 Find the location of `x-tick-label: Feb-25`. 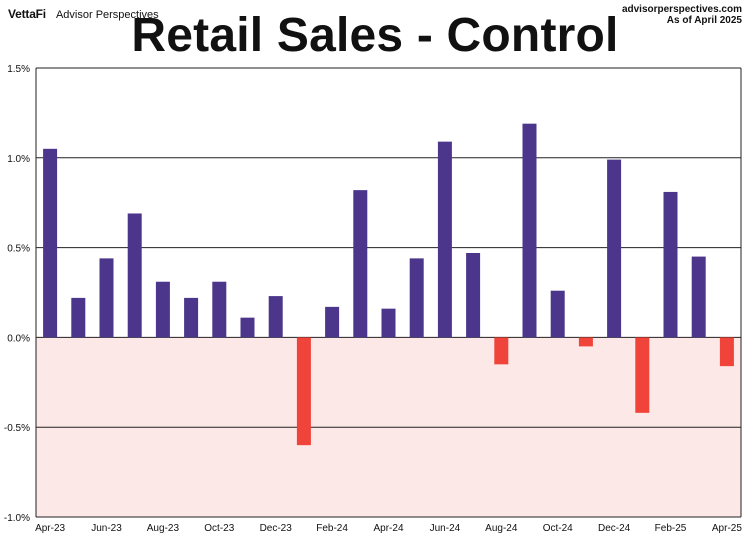

x-tick-label: Feb-25 is located at coordinates (671, 528).